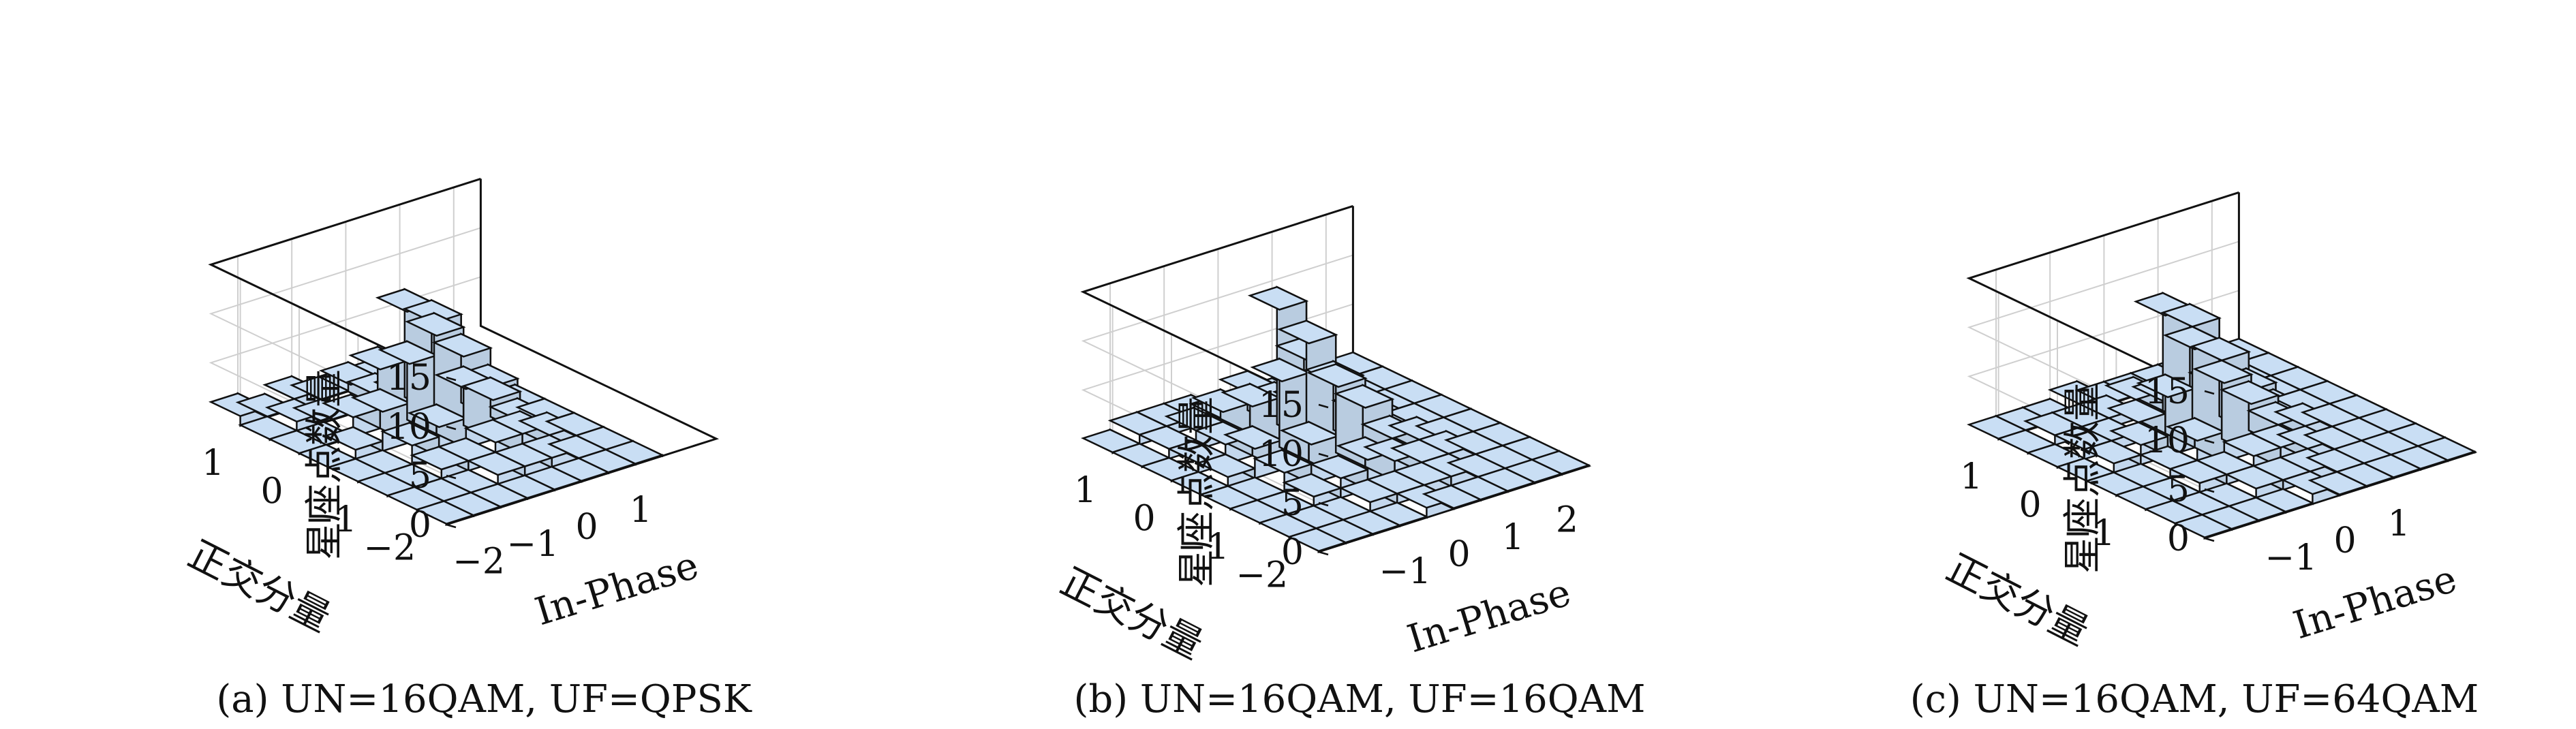  Describe the element at coordinates (1360, 699) in the screenshot. I see `panel-caption: (b) UN=16QAM, UF=16QAM` at that location.